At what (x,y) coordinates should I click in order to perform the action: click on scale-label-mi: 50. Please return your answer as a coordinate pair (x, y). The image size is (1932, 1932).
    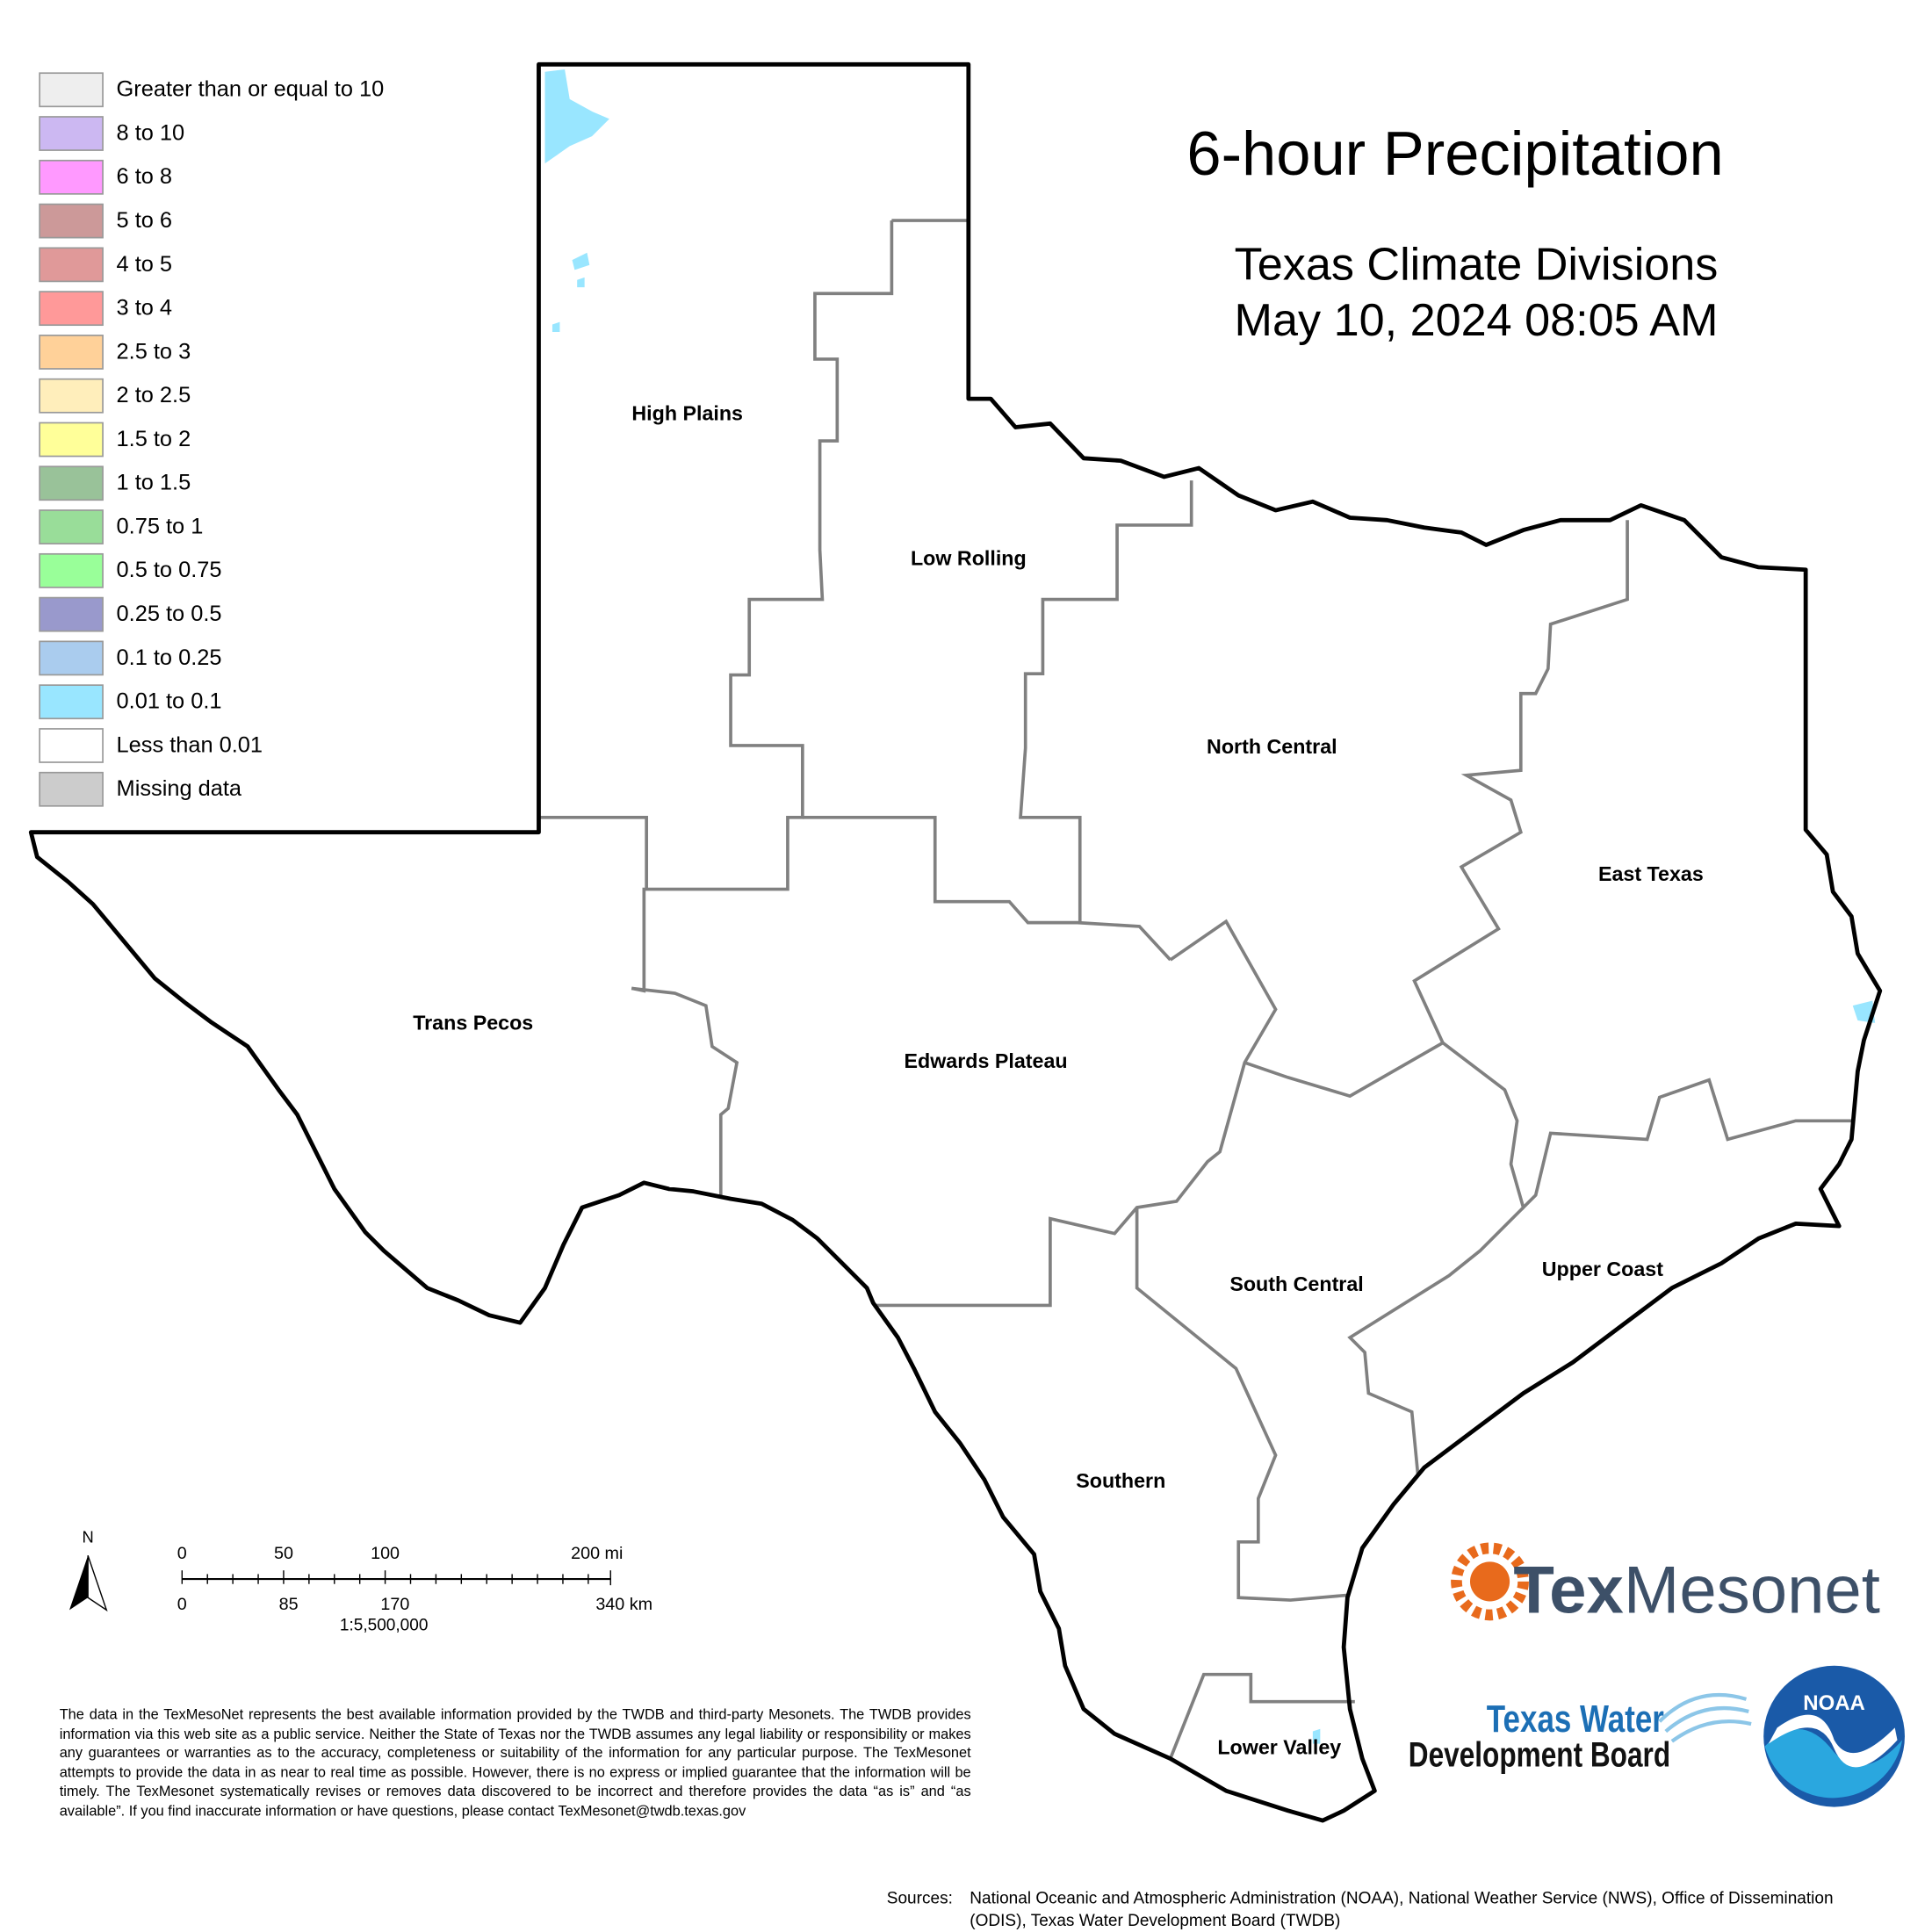
    Looking at the image, I should click on (283, 1554).